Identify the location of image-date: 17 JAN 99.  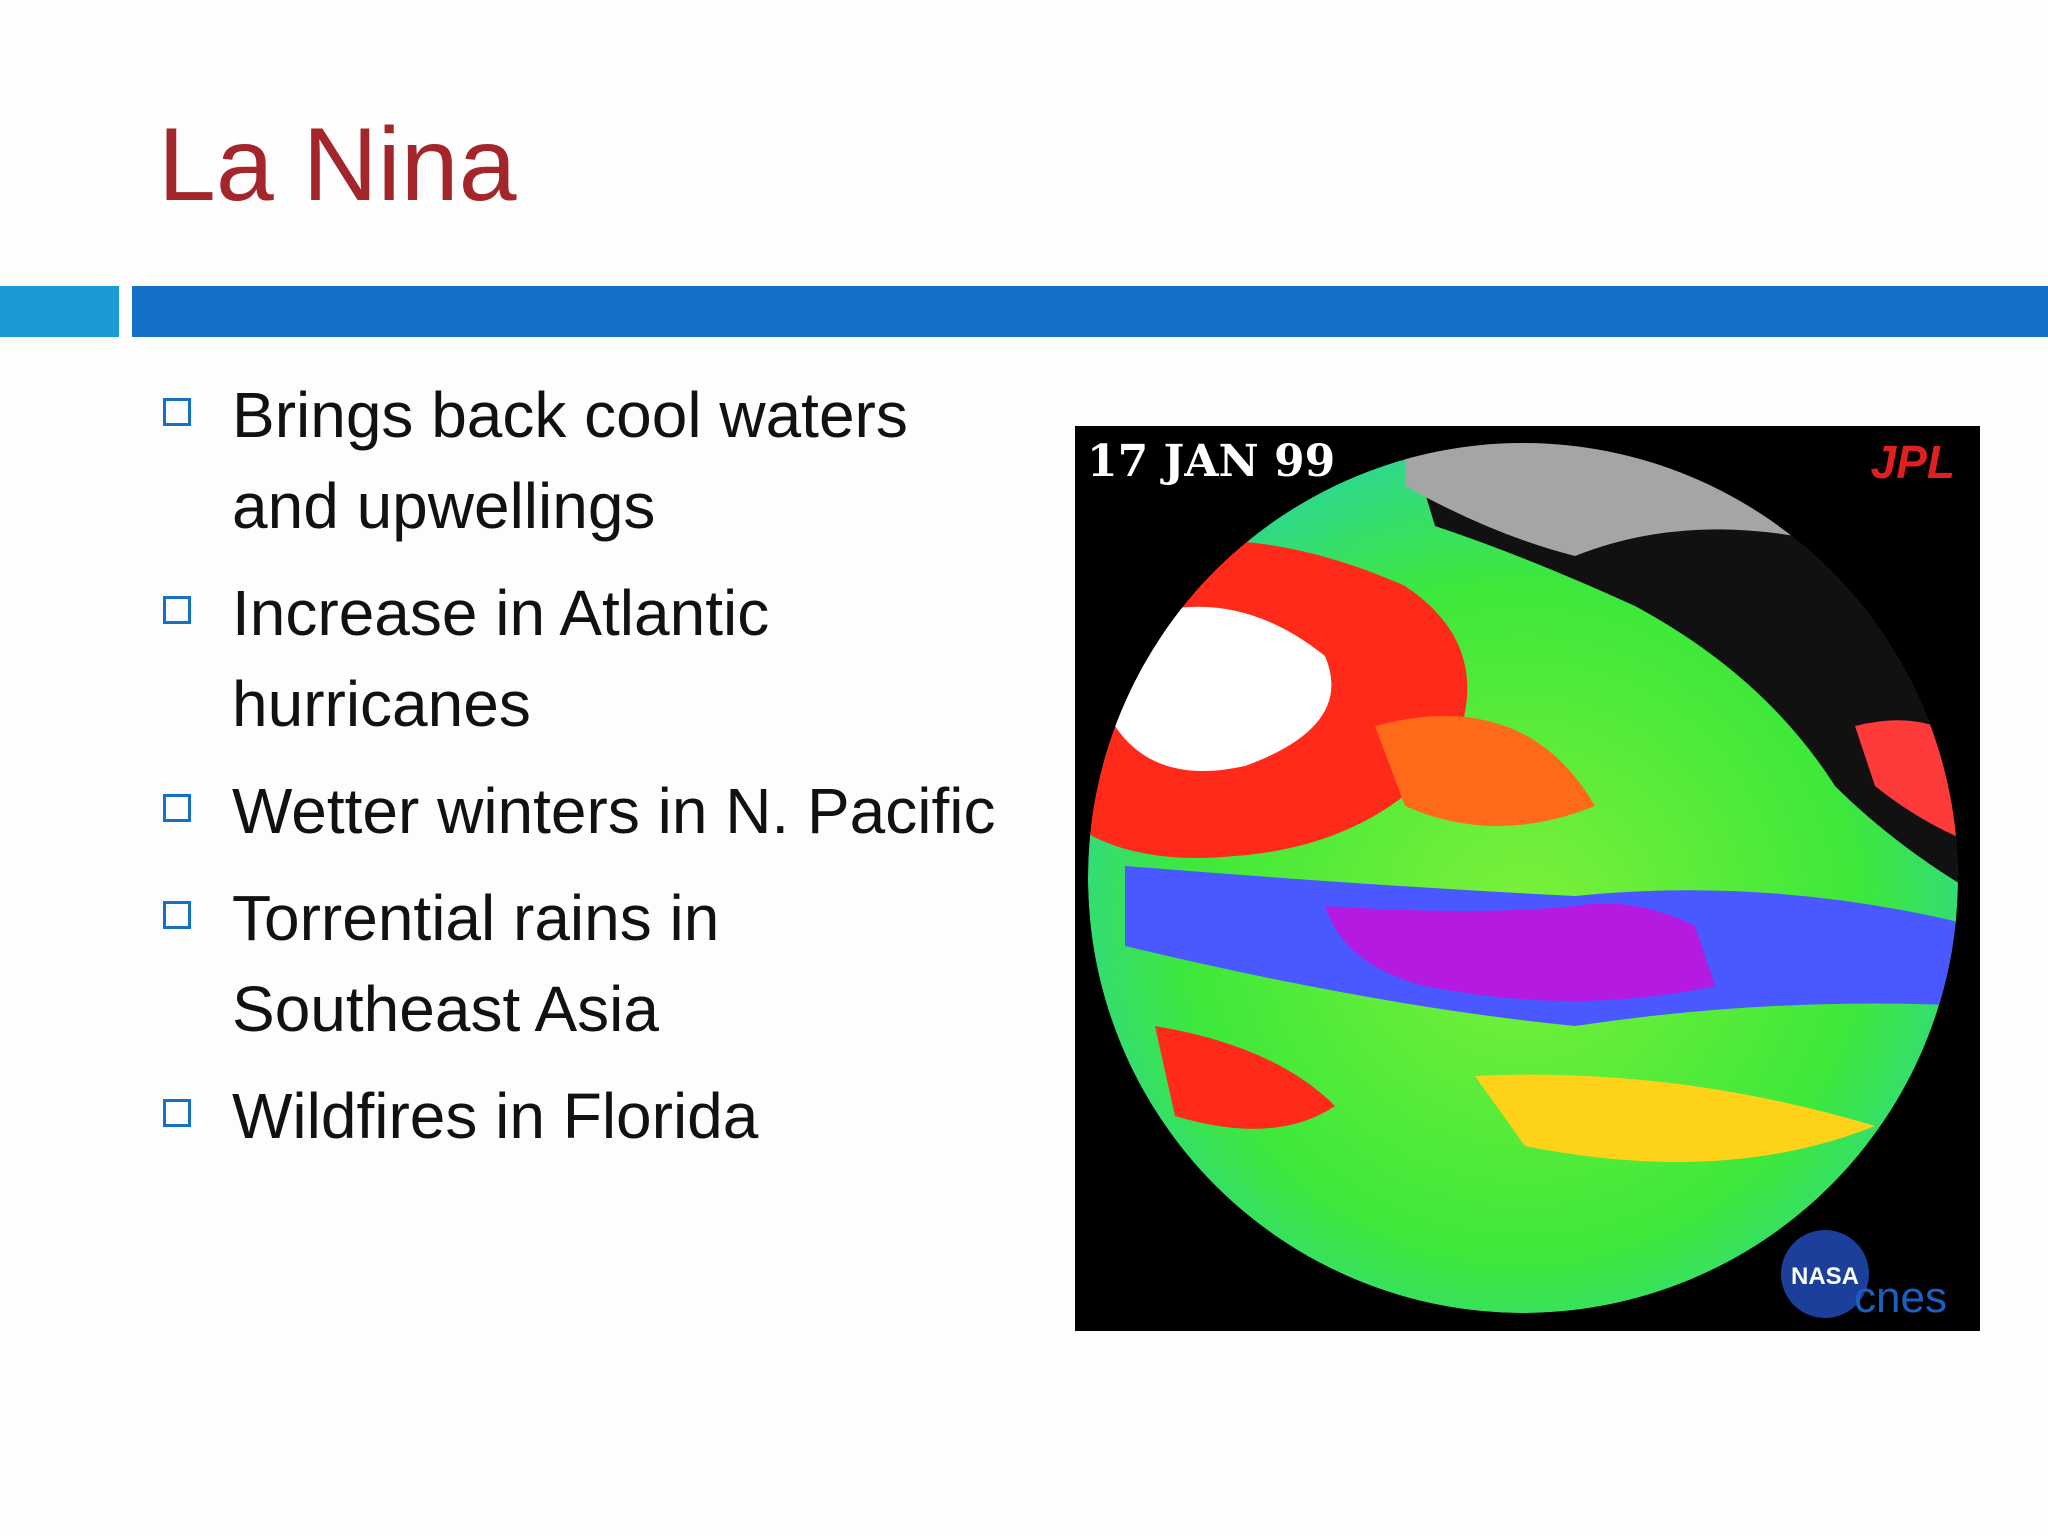
(1211, 461).